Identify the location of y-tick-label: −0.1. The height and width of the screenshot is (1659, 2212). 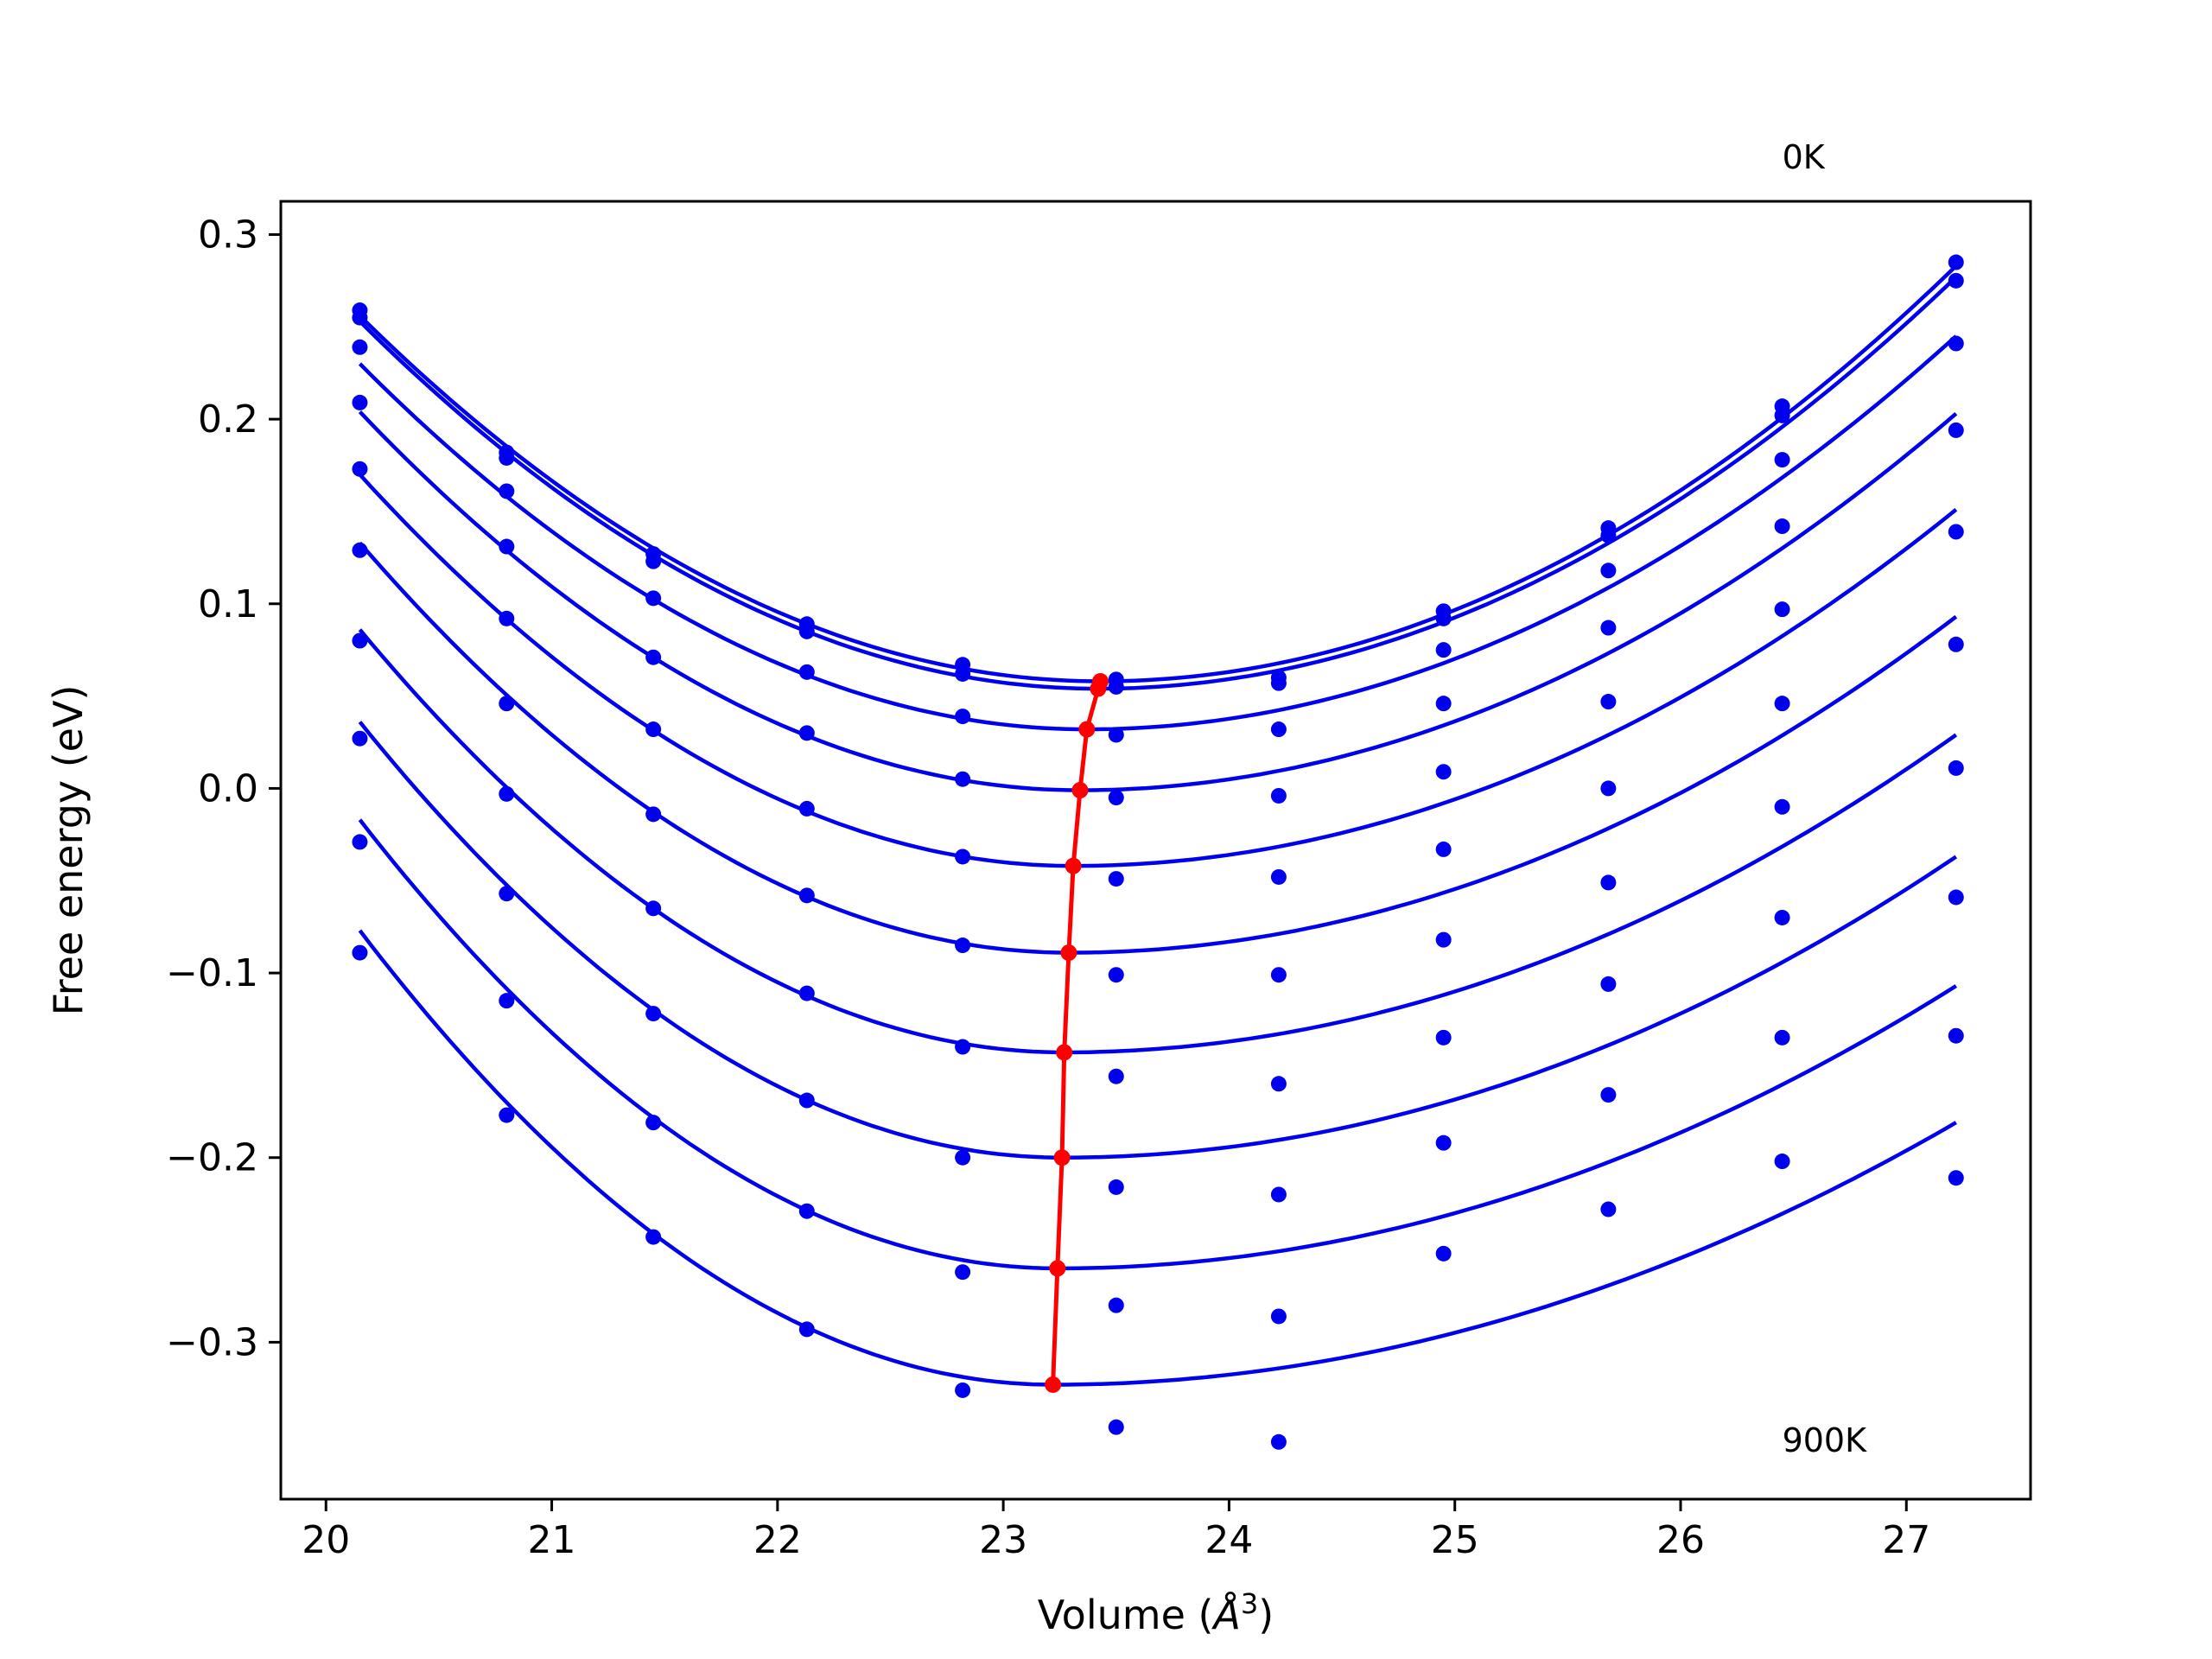
(212, 973).